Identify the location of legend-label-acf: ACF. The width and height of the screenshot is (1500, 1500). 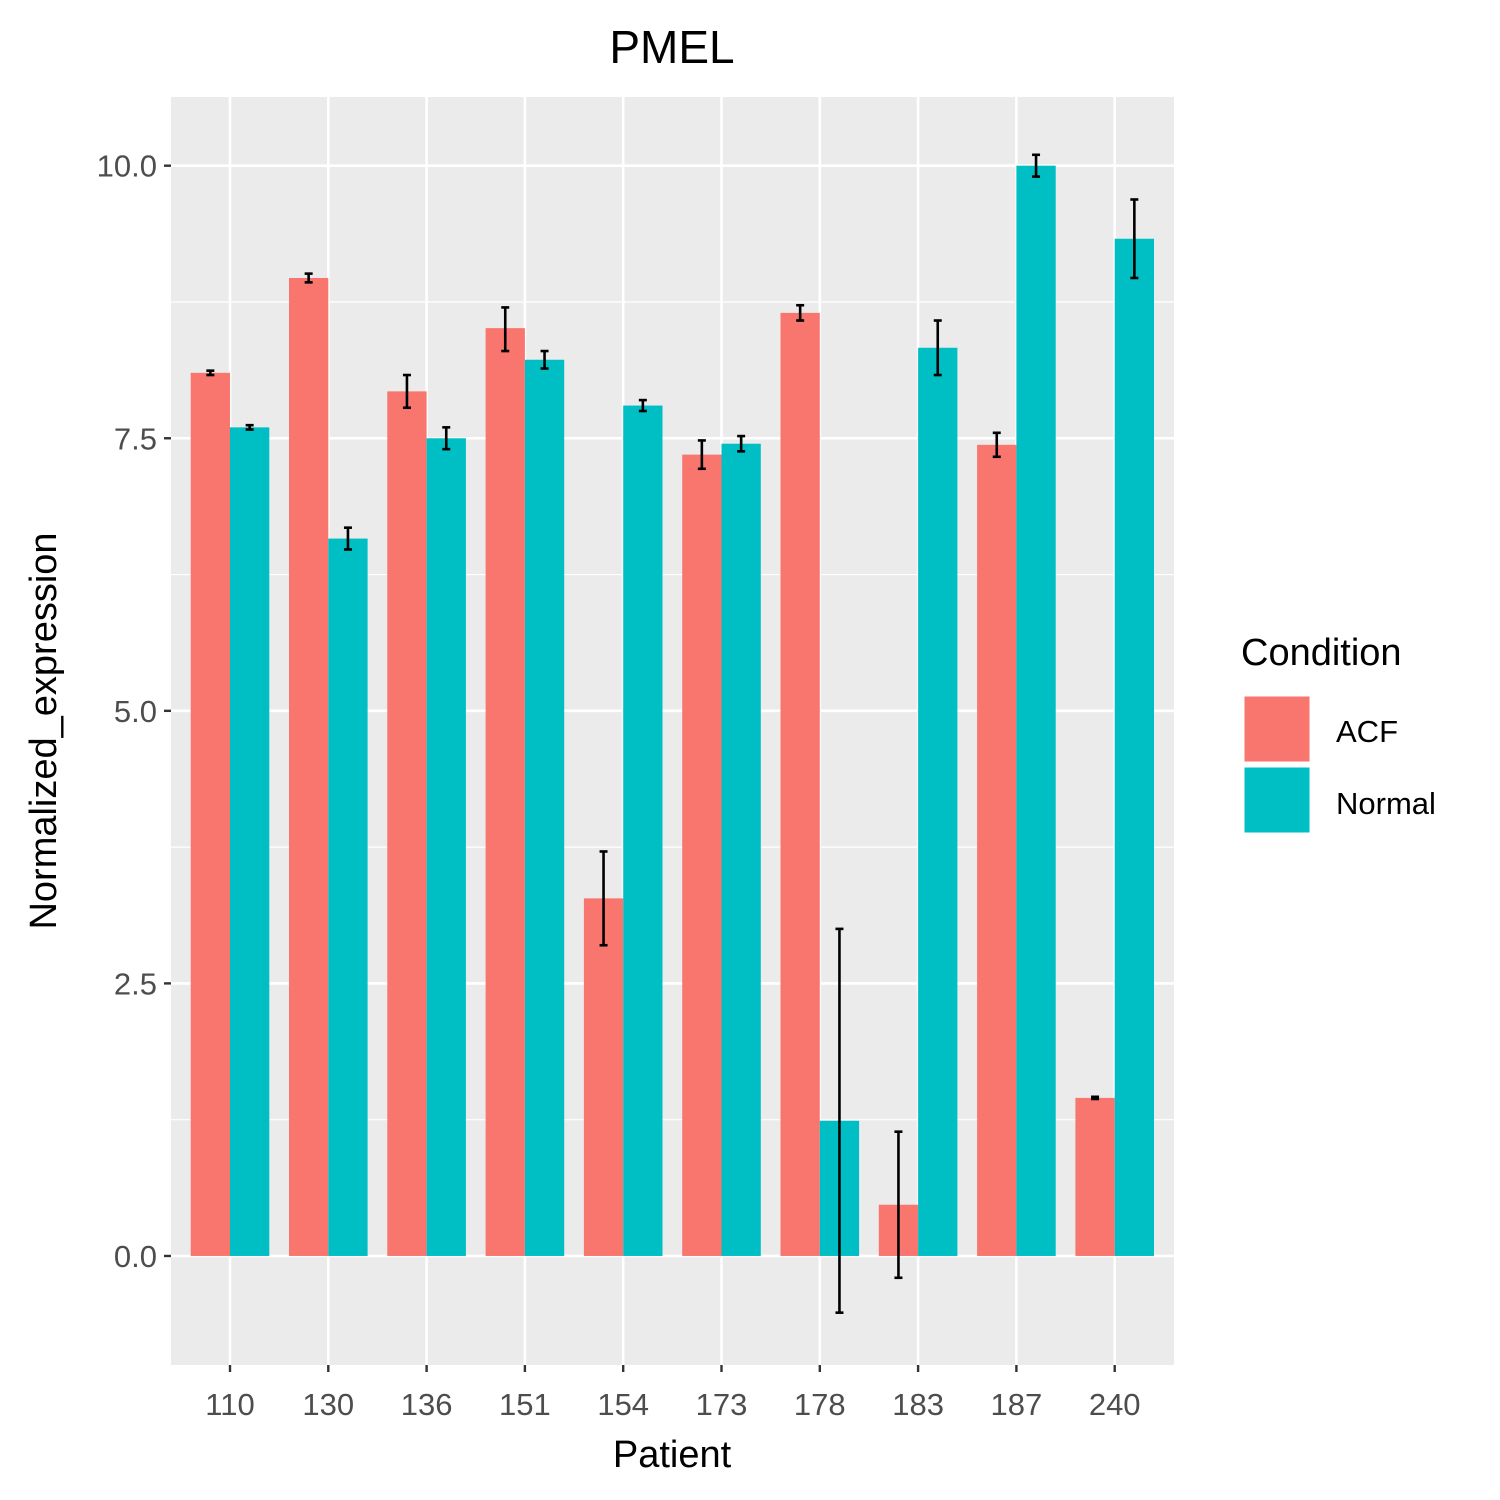
(1367, 731).